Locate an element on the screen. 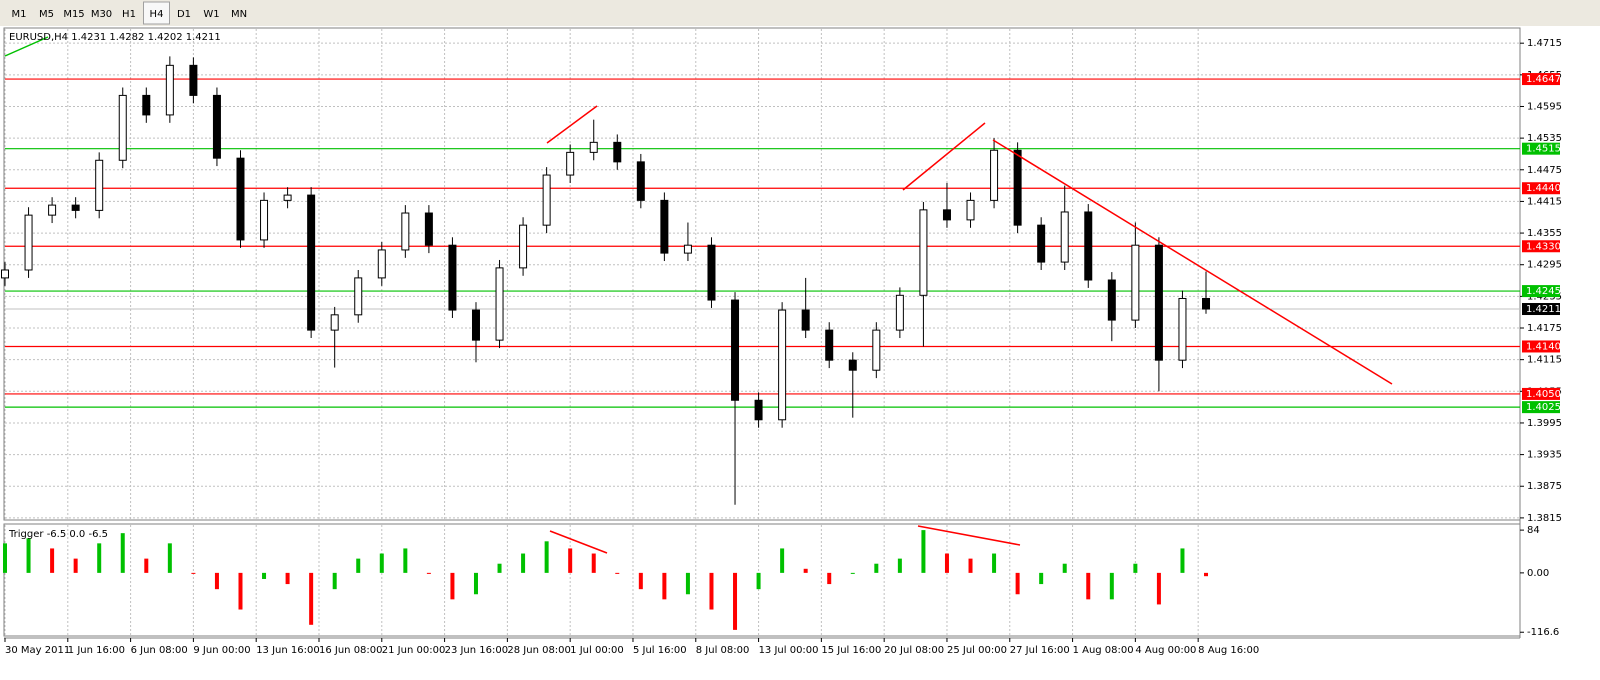 The height and width of the screenshot is (680, 1600). level-label: 1.4440 is located at coordinates (1543, 188).